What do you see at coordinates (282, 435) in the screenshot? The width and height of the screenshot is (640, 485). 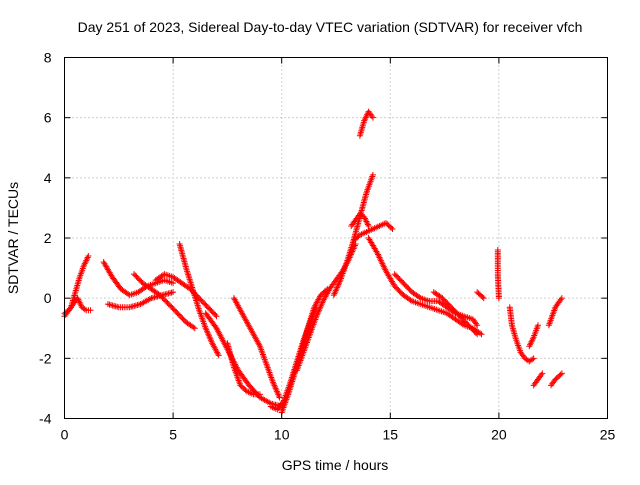 I see `x-tick-label: 10` at bounding box center [282, 435].